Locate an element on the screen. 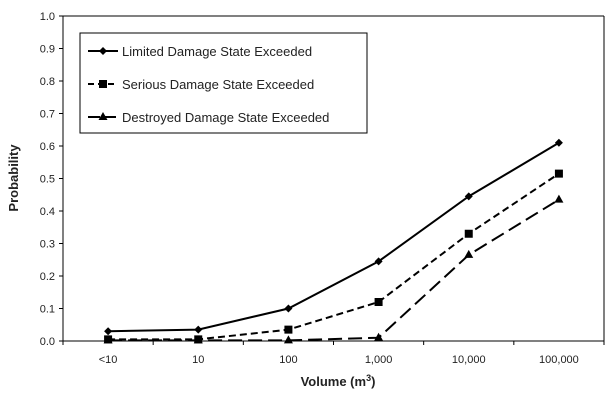  x-tick-label: 10,000 is located at coordinates (469, 360).